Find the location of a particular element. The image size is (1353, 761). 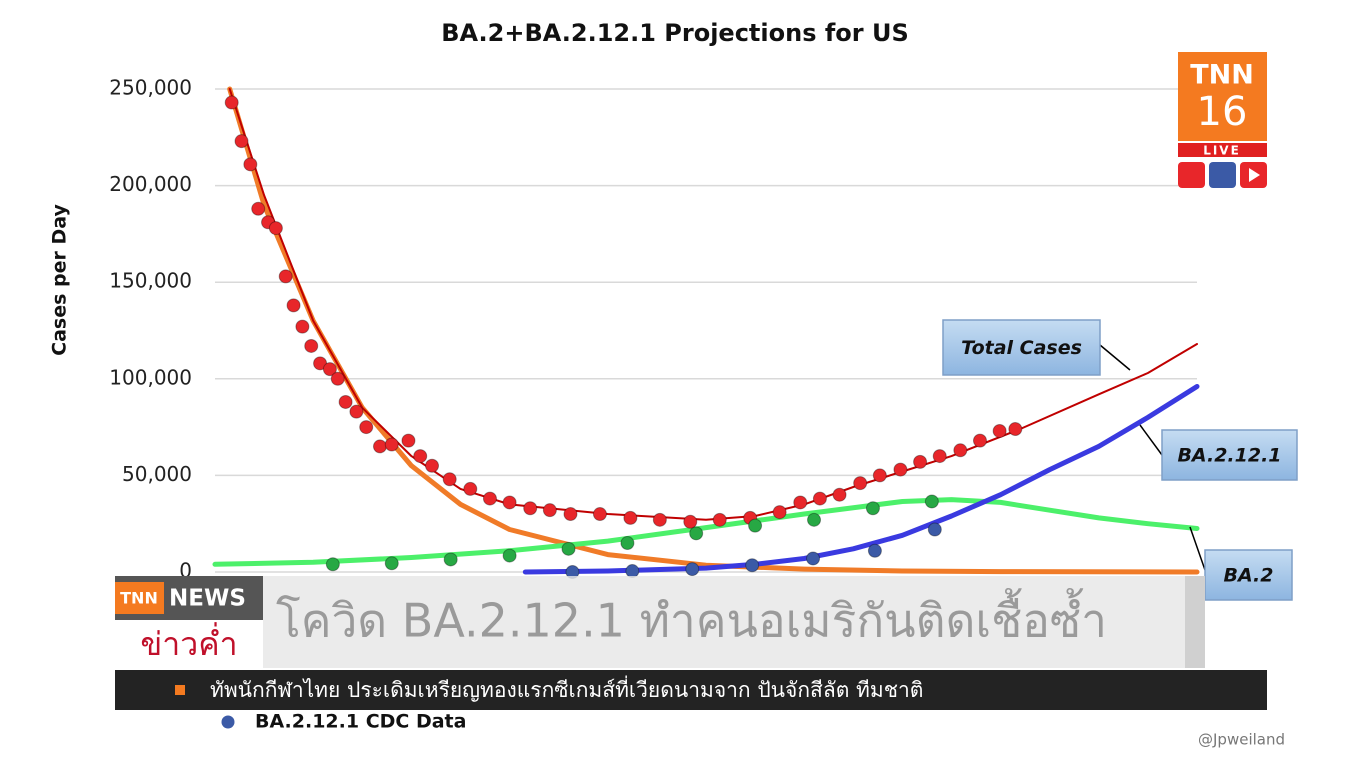

icon-glyph is located at coordinates (1254, 175).